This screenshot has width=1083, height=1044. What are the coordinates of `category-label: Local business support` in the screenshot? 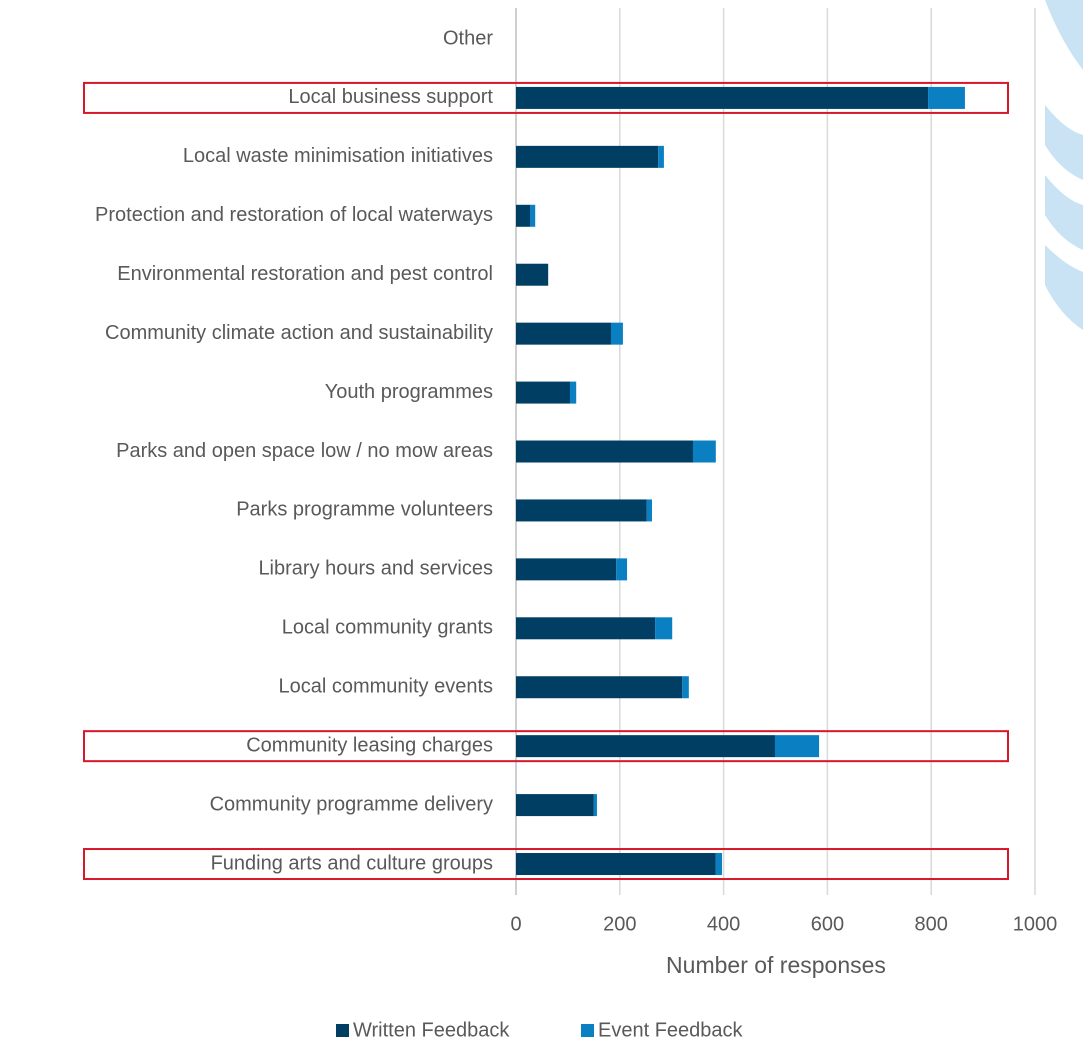 It's located at (390, 97).